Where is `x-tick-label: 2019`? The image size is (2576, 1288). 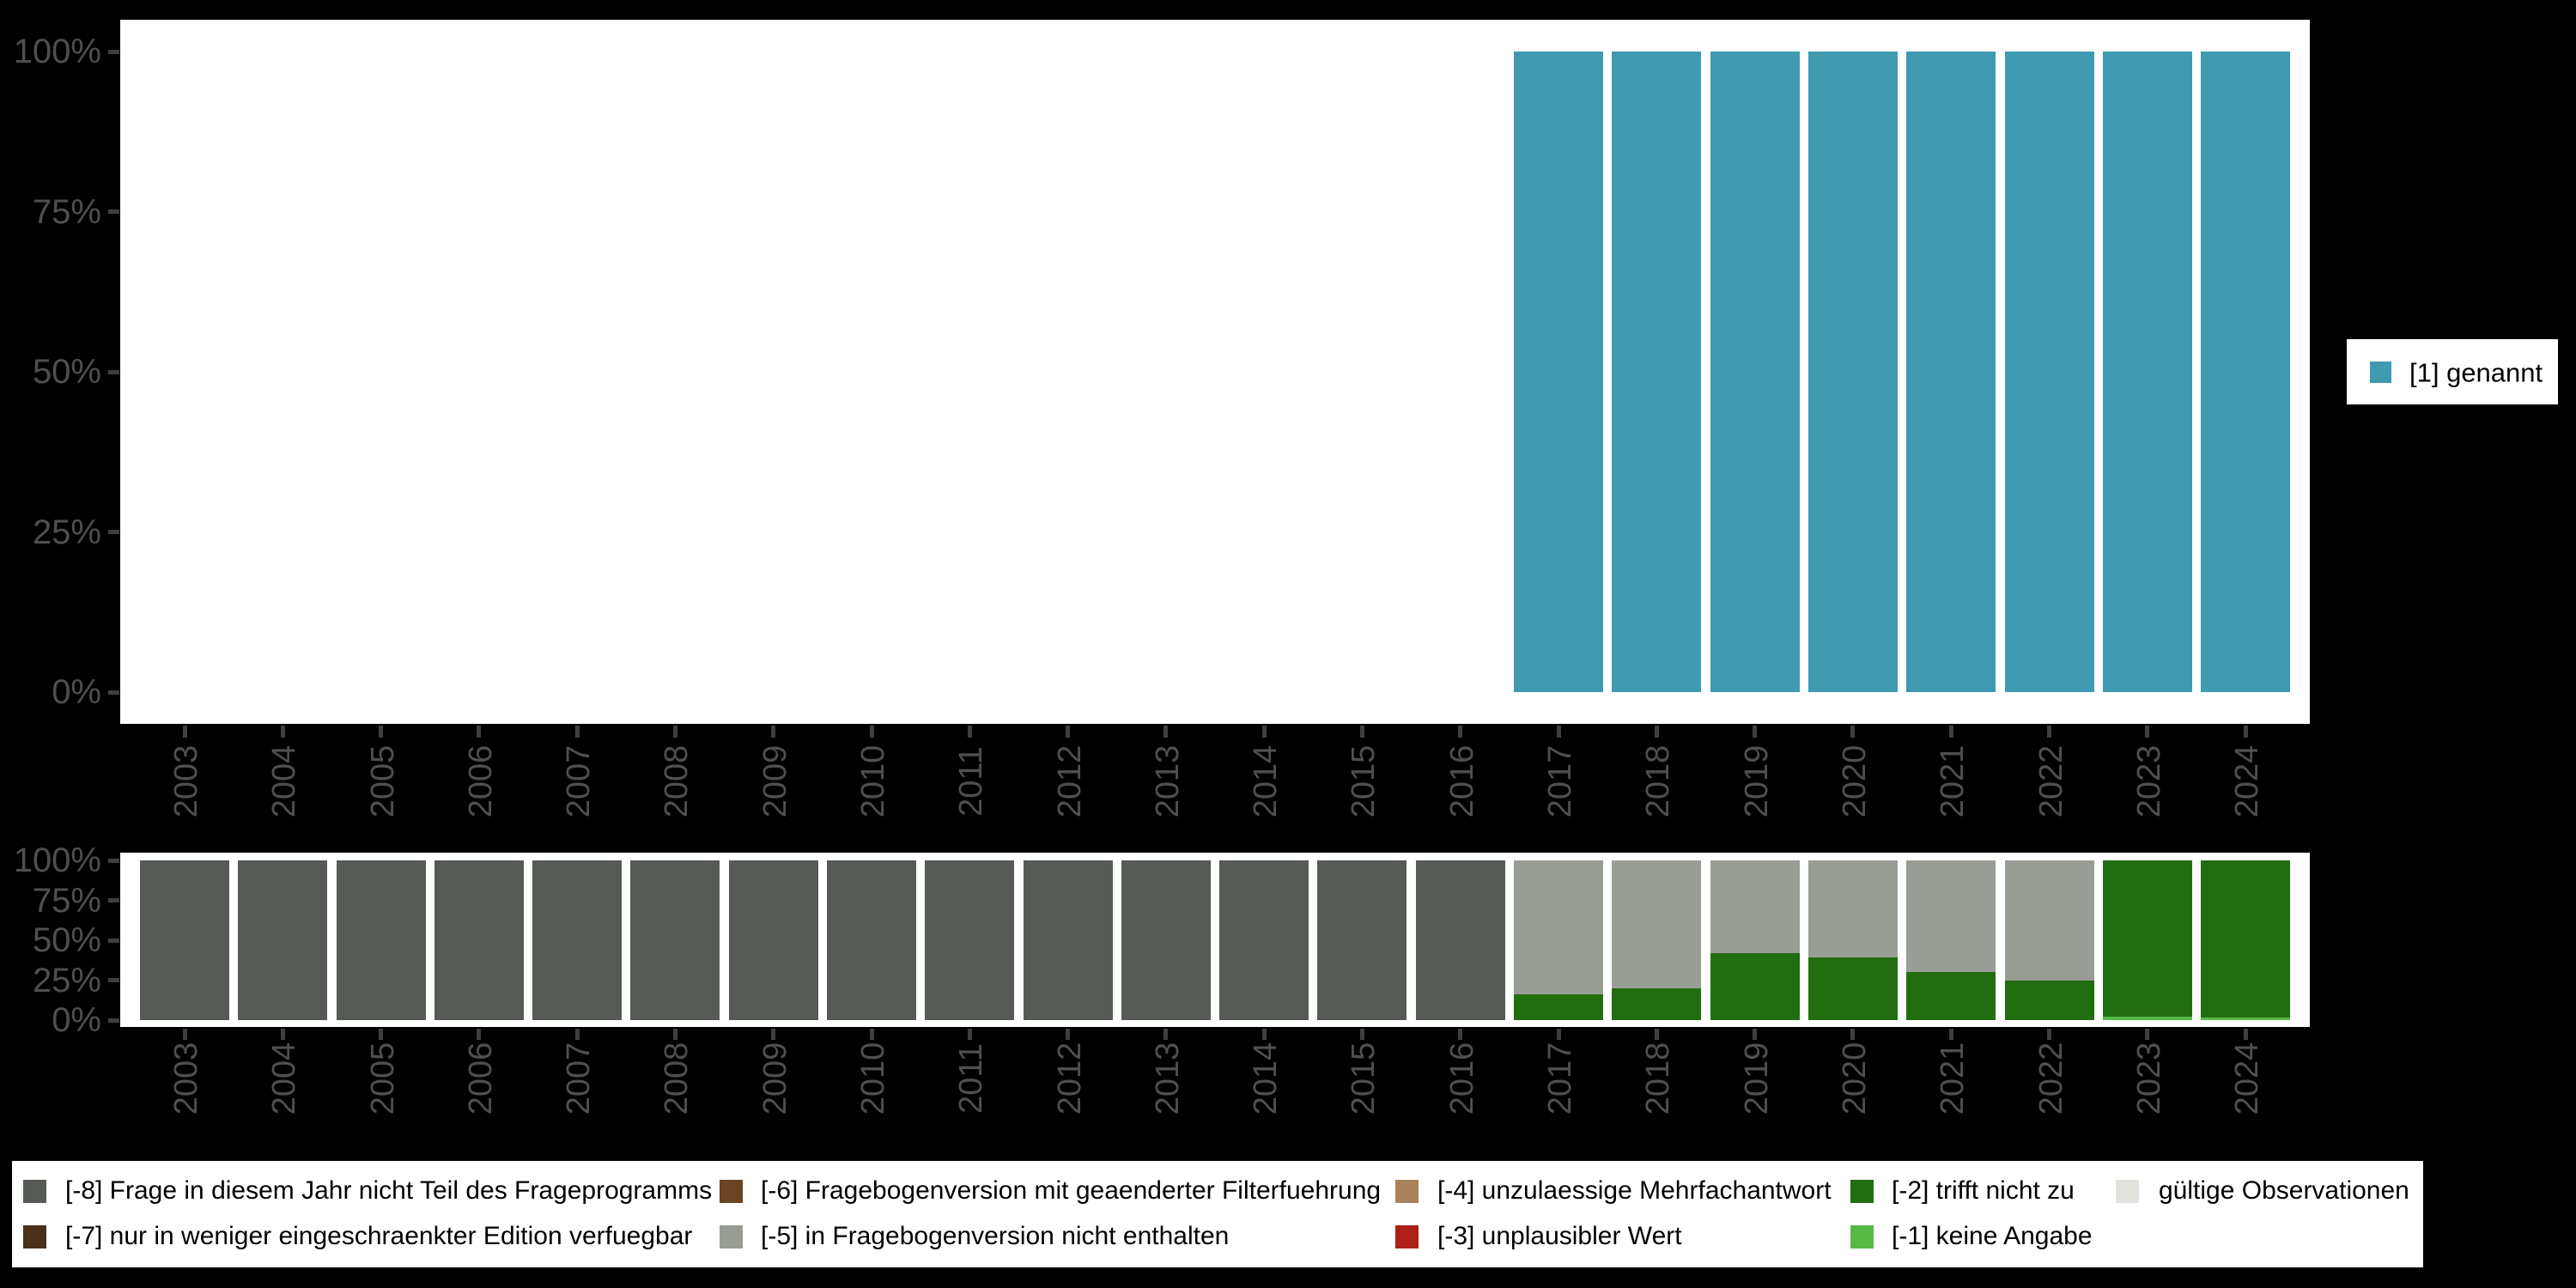 x-tick-label: 2019 is located at coordinates (1756, 781).